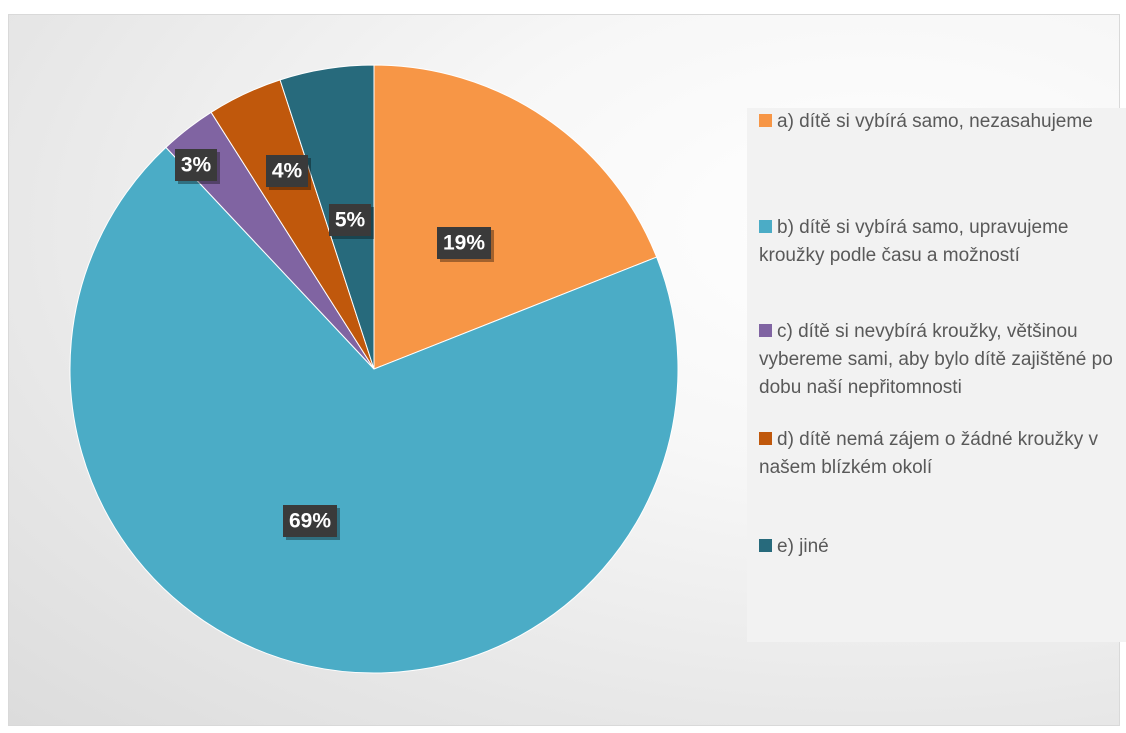 The width and height of the screenshot is (1126, 733). I want to click on legend-swatch-e, so click(765, 545).